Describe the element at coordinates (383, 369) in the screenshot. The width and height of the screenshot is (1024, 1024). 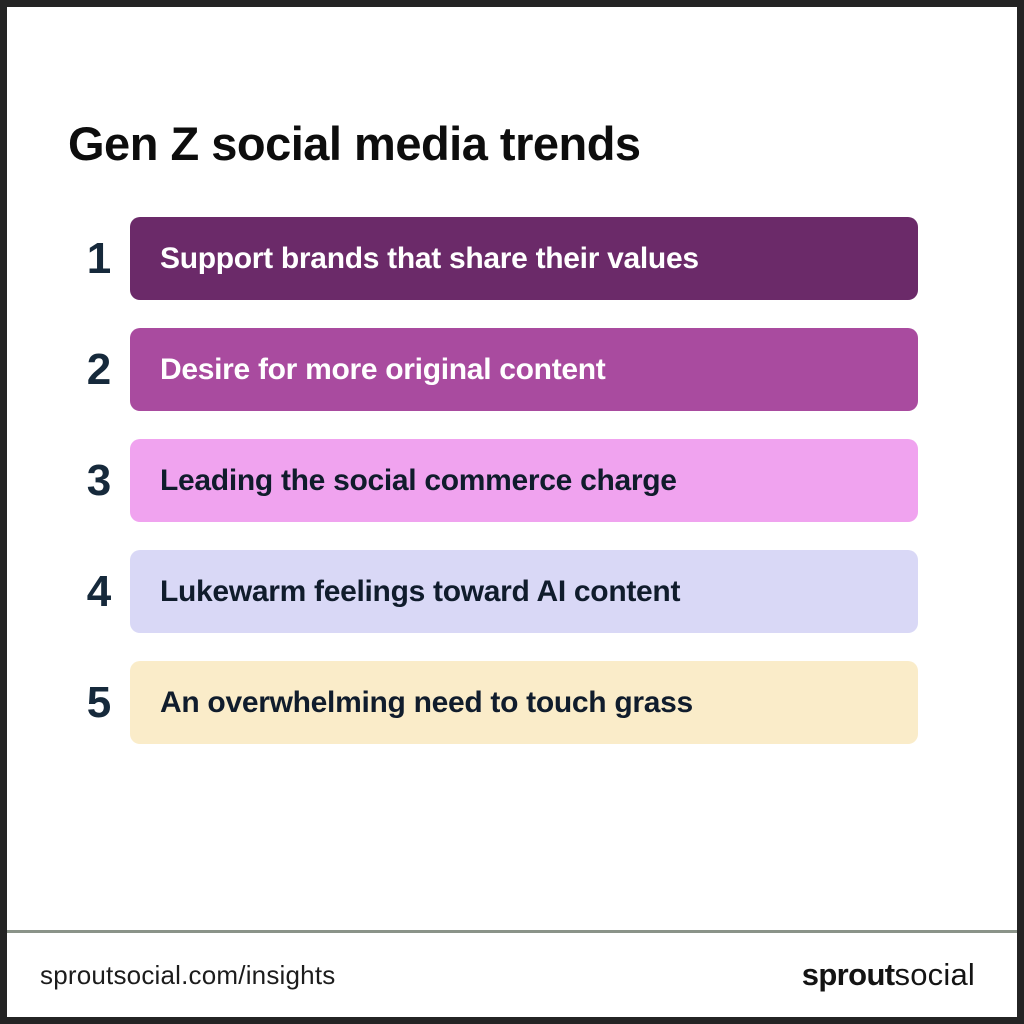
I see `trend-label: Desire for more original content` at that location.